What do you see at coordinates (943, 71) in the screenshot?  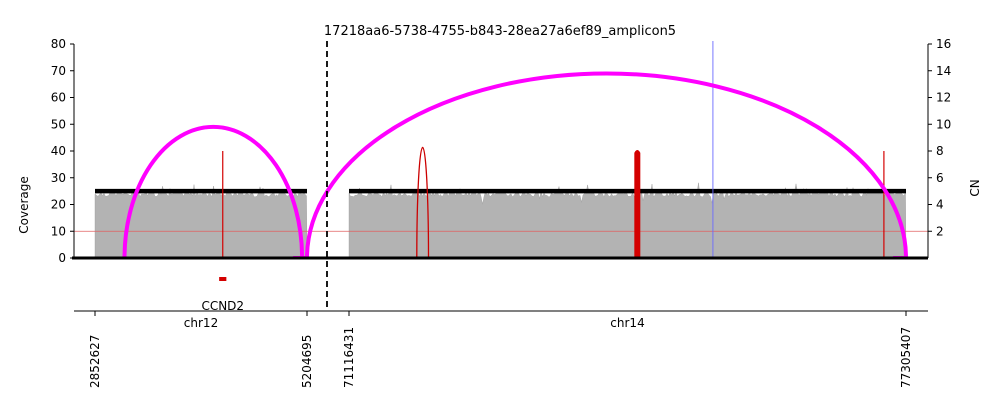 I see `y2-tick-label-14: 14` at bounding box center [943, 71].